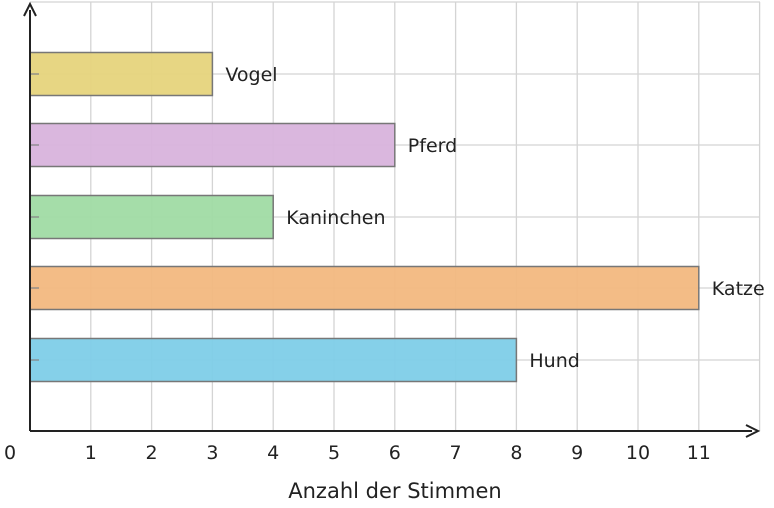 The height and width of the screenshot is (508, 774). Describe the element at coordinates (554, 361) in the screenshot. I see `bar-label-hund: Hund` at that location.